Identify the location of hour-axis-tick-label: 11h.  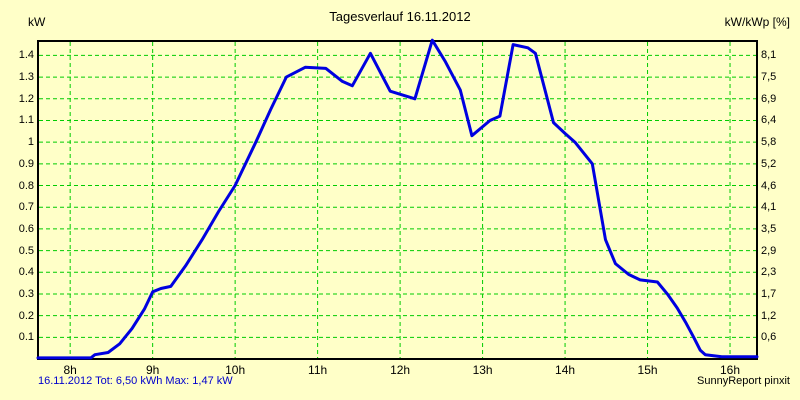
(318, 370).